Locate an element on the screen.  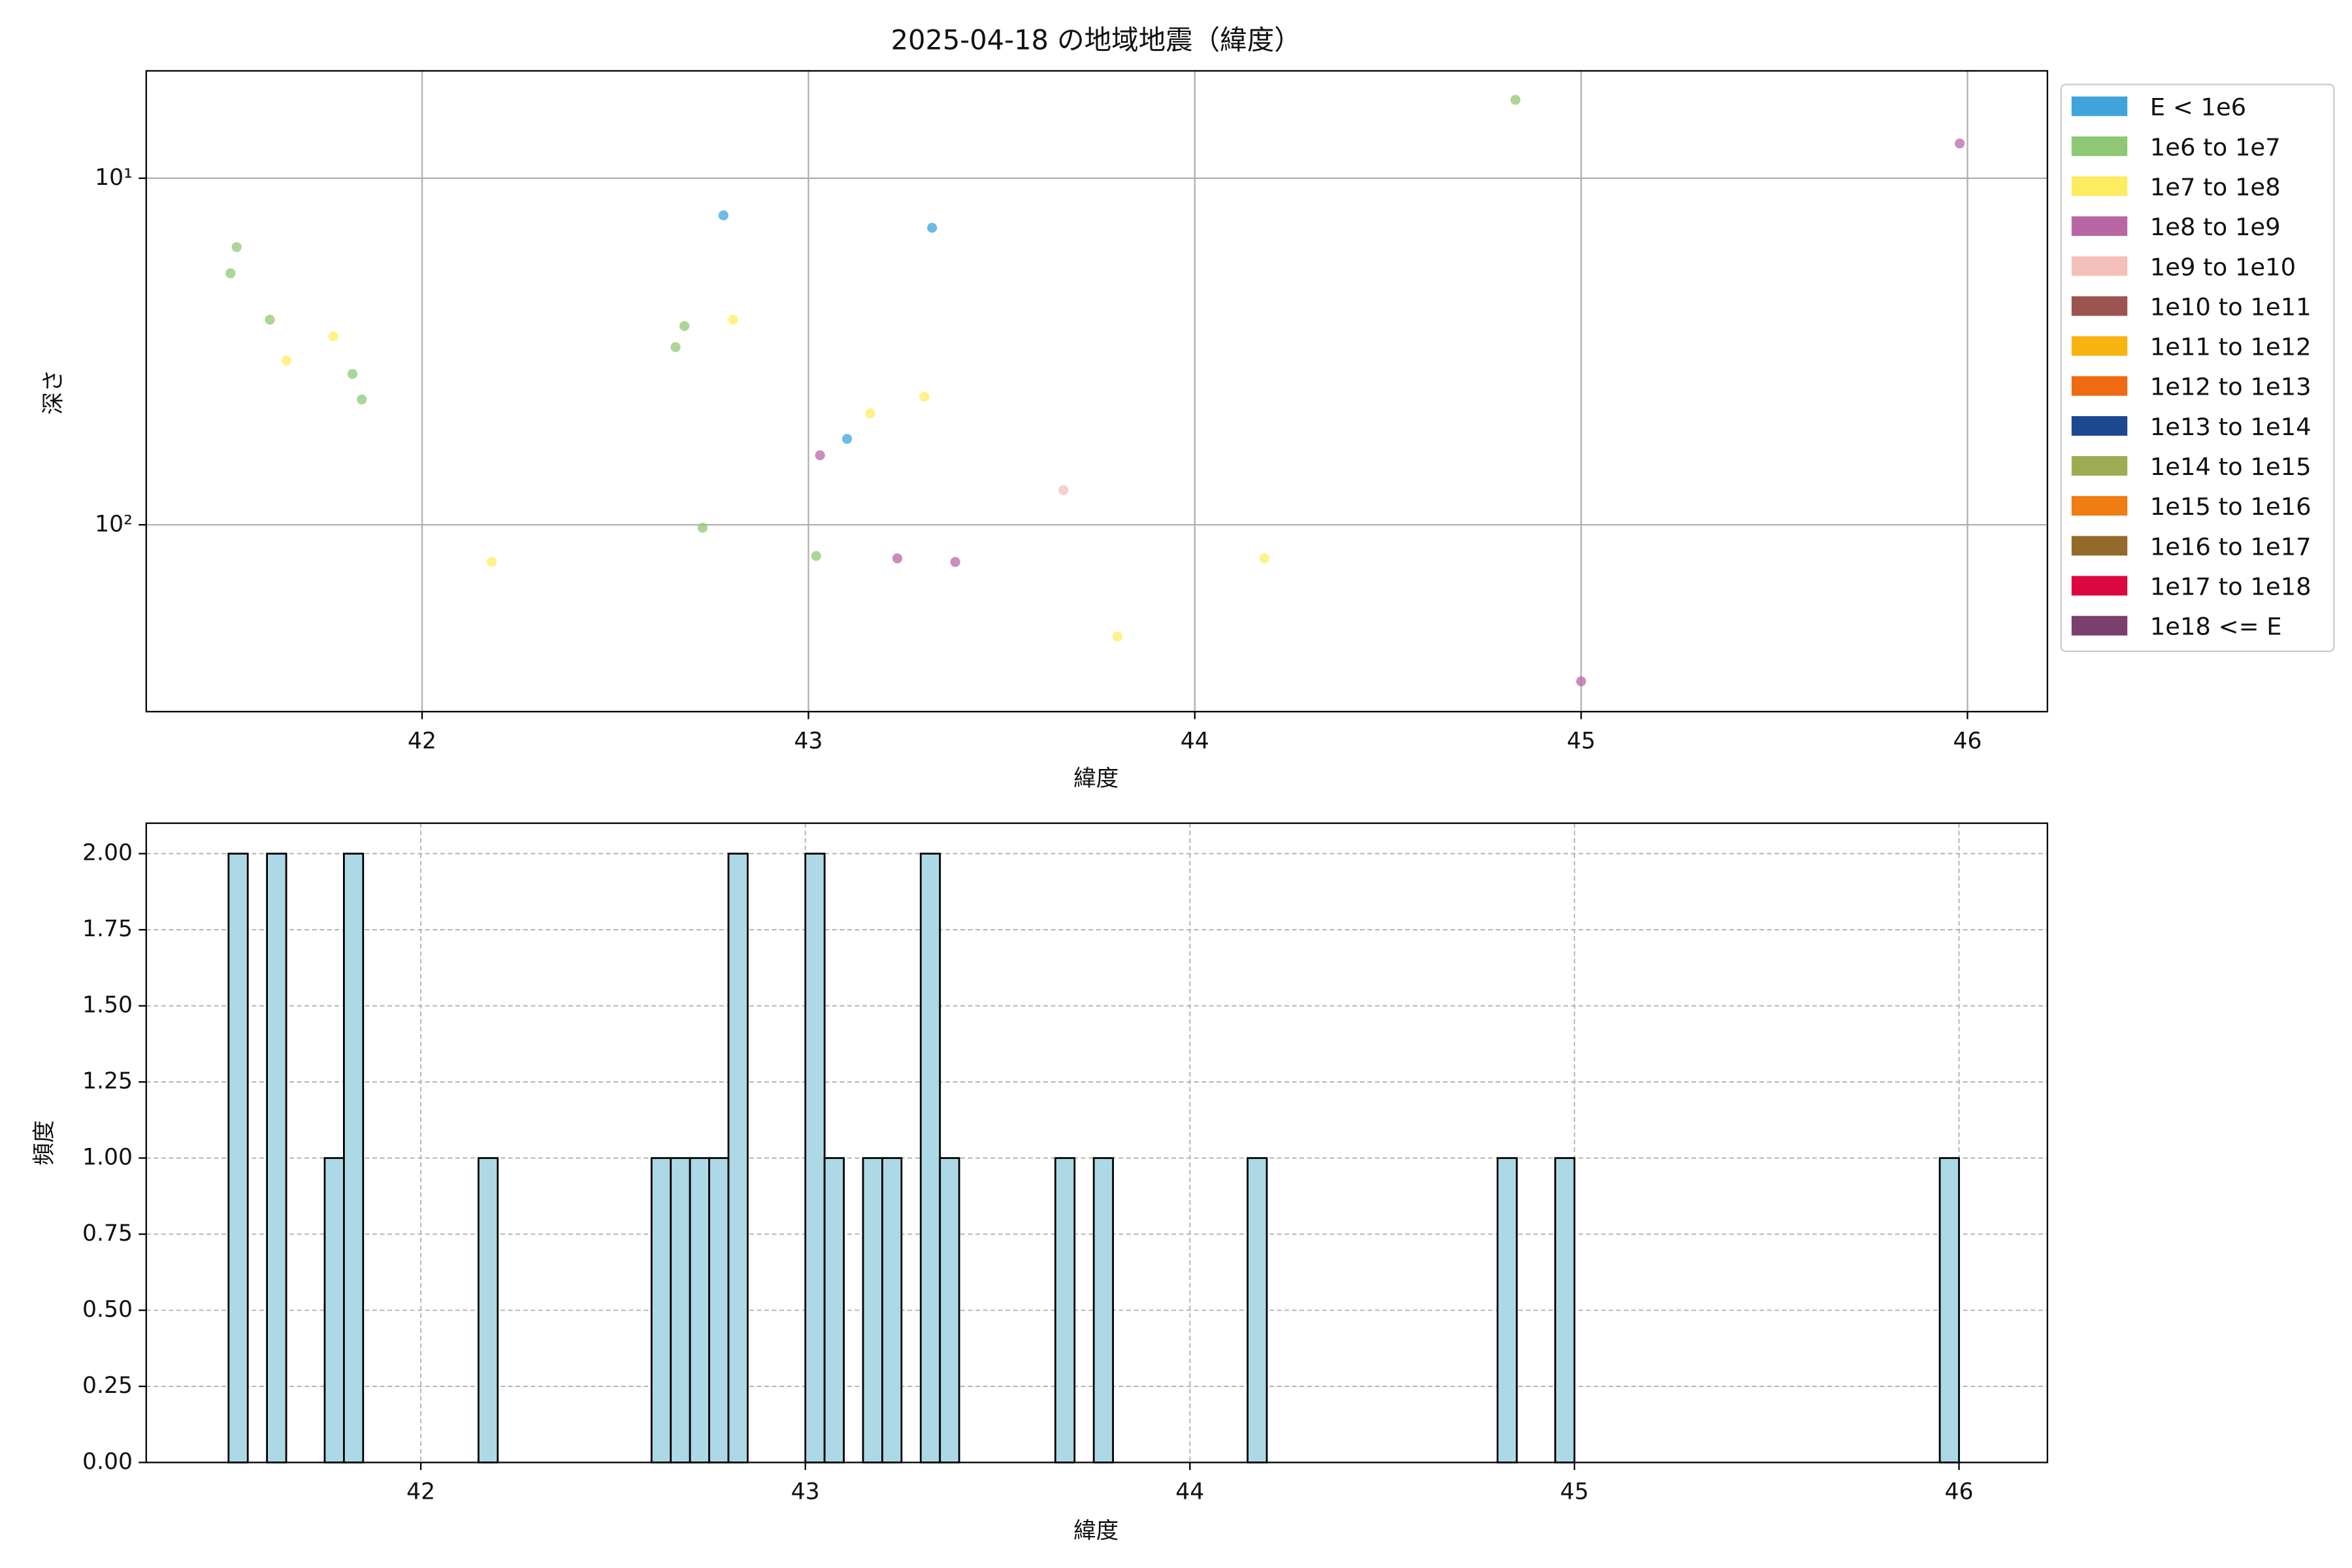
y-tick-label: 1.50 is located at coordinates (107, 1005).